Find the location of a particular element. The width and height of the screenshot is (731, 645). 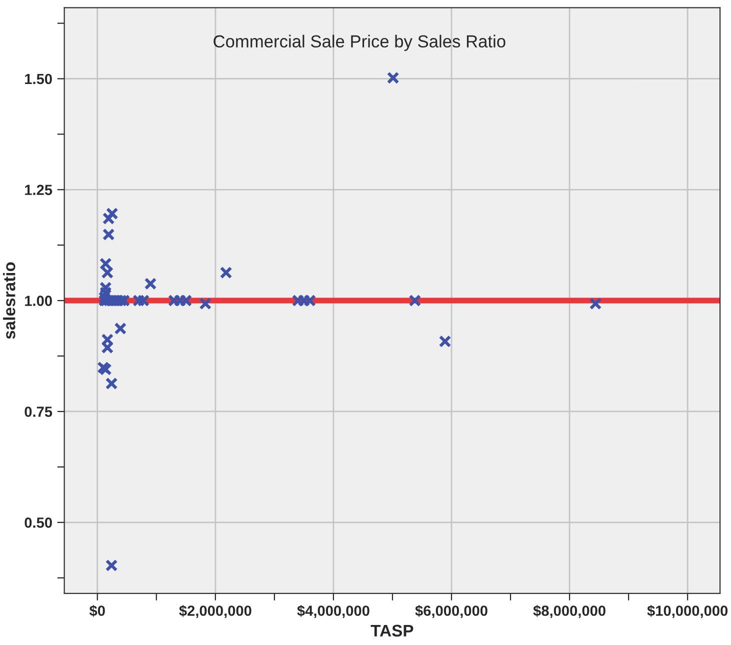

y-axis-title: salesratio is located at coordinates (9, 300).